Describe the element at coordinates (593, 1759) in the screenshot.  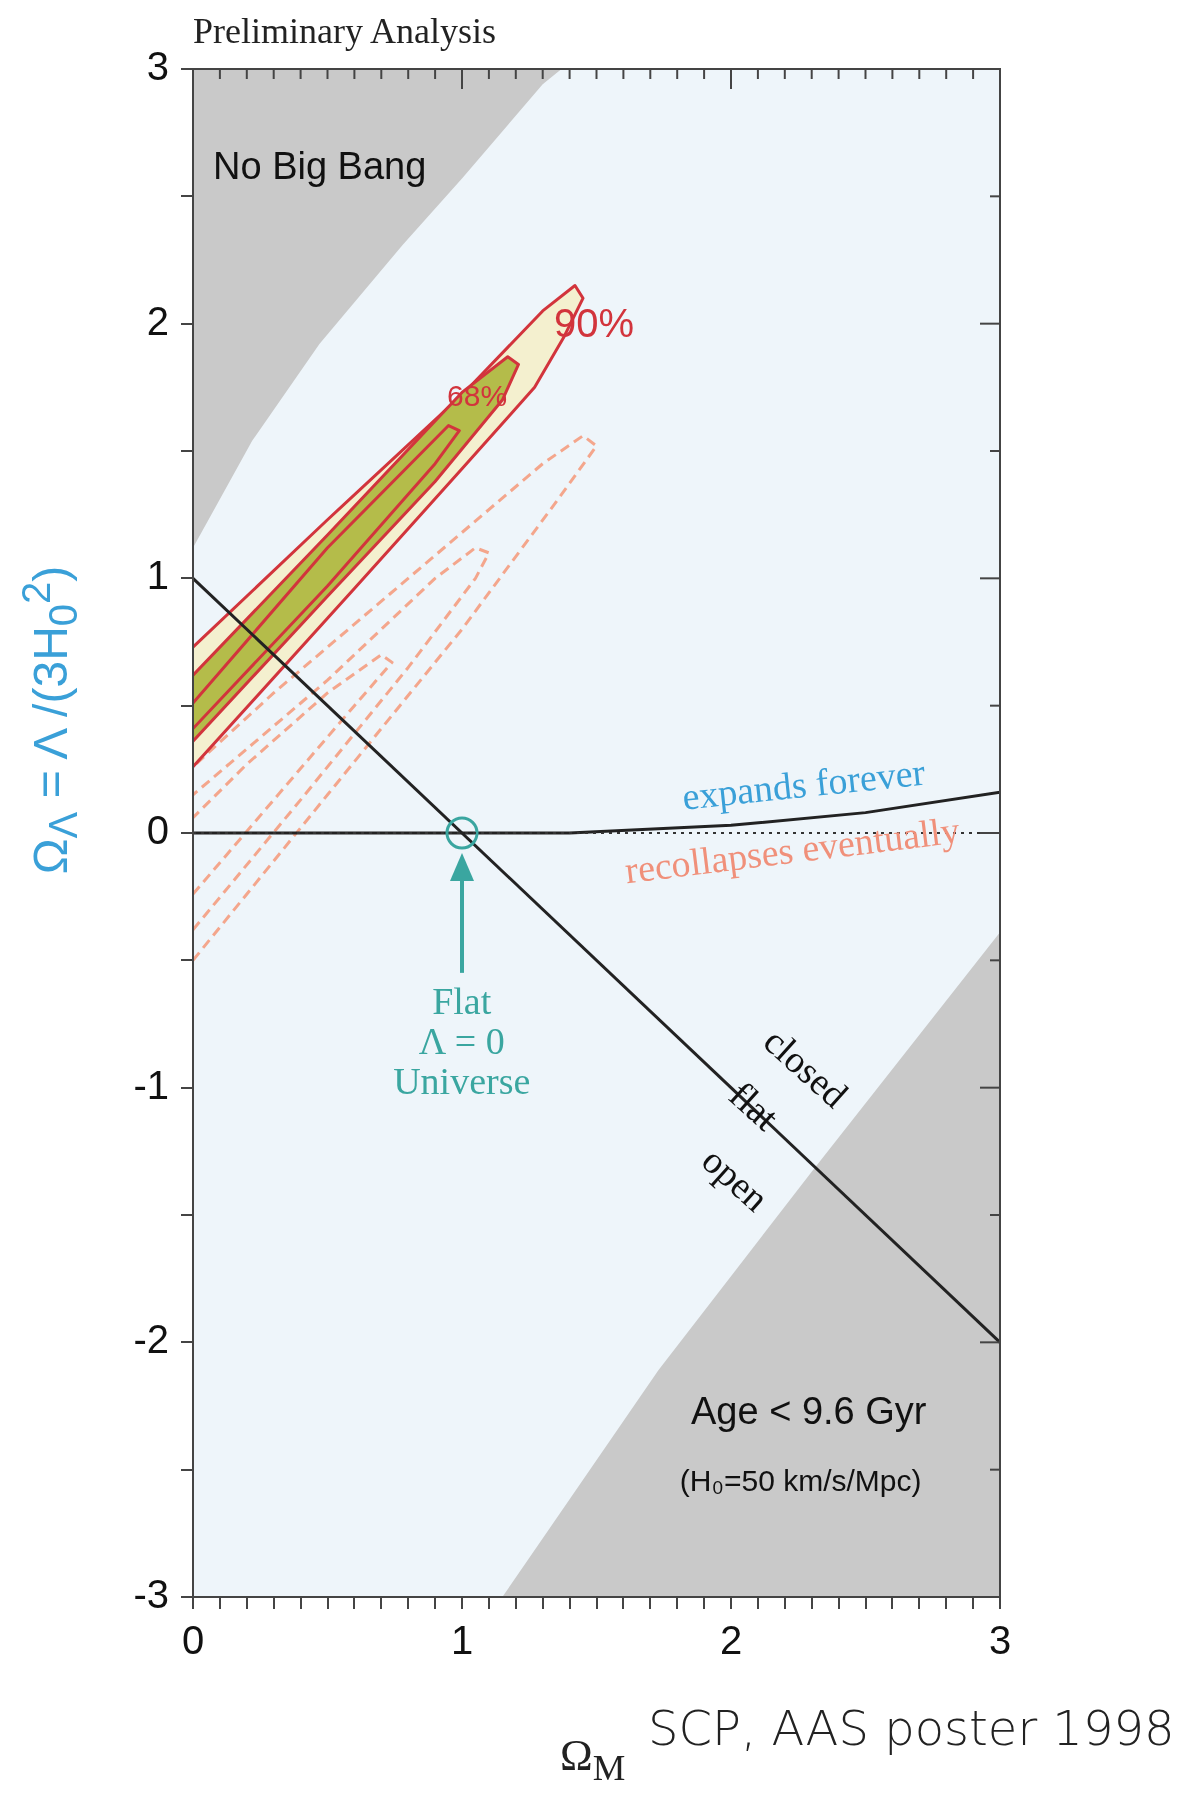
I see `x-axis-title: Ω$_{M}$` at that location.